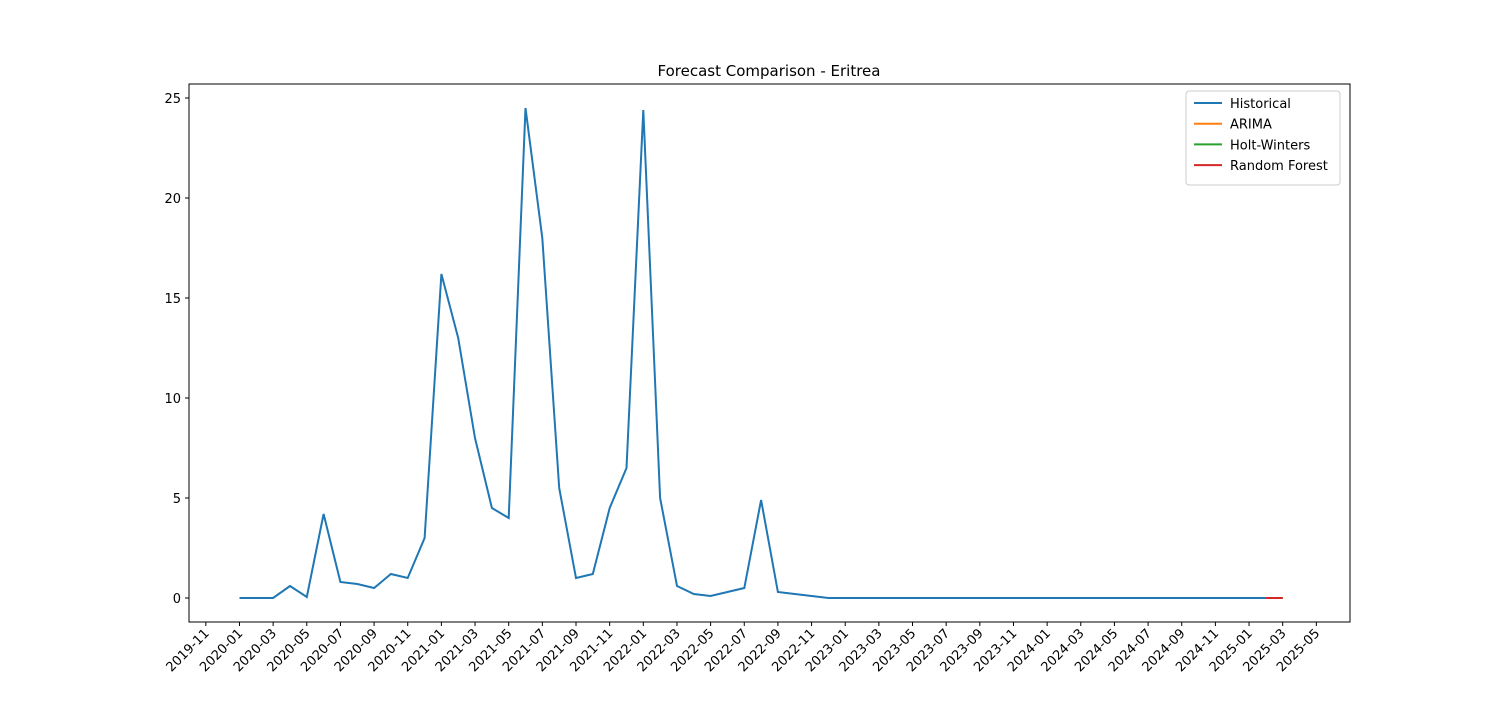 The width and height of the screenshot is (1500, 704). What do you see at coordinates (172, 399) in the screenshot?
I see `y-tick-label: 10` at bounding box center [172, 399].